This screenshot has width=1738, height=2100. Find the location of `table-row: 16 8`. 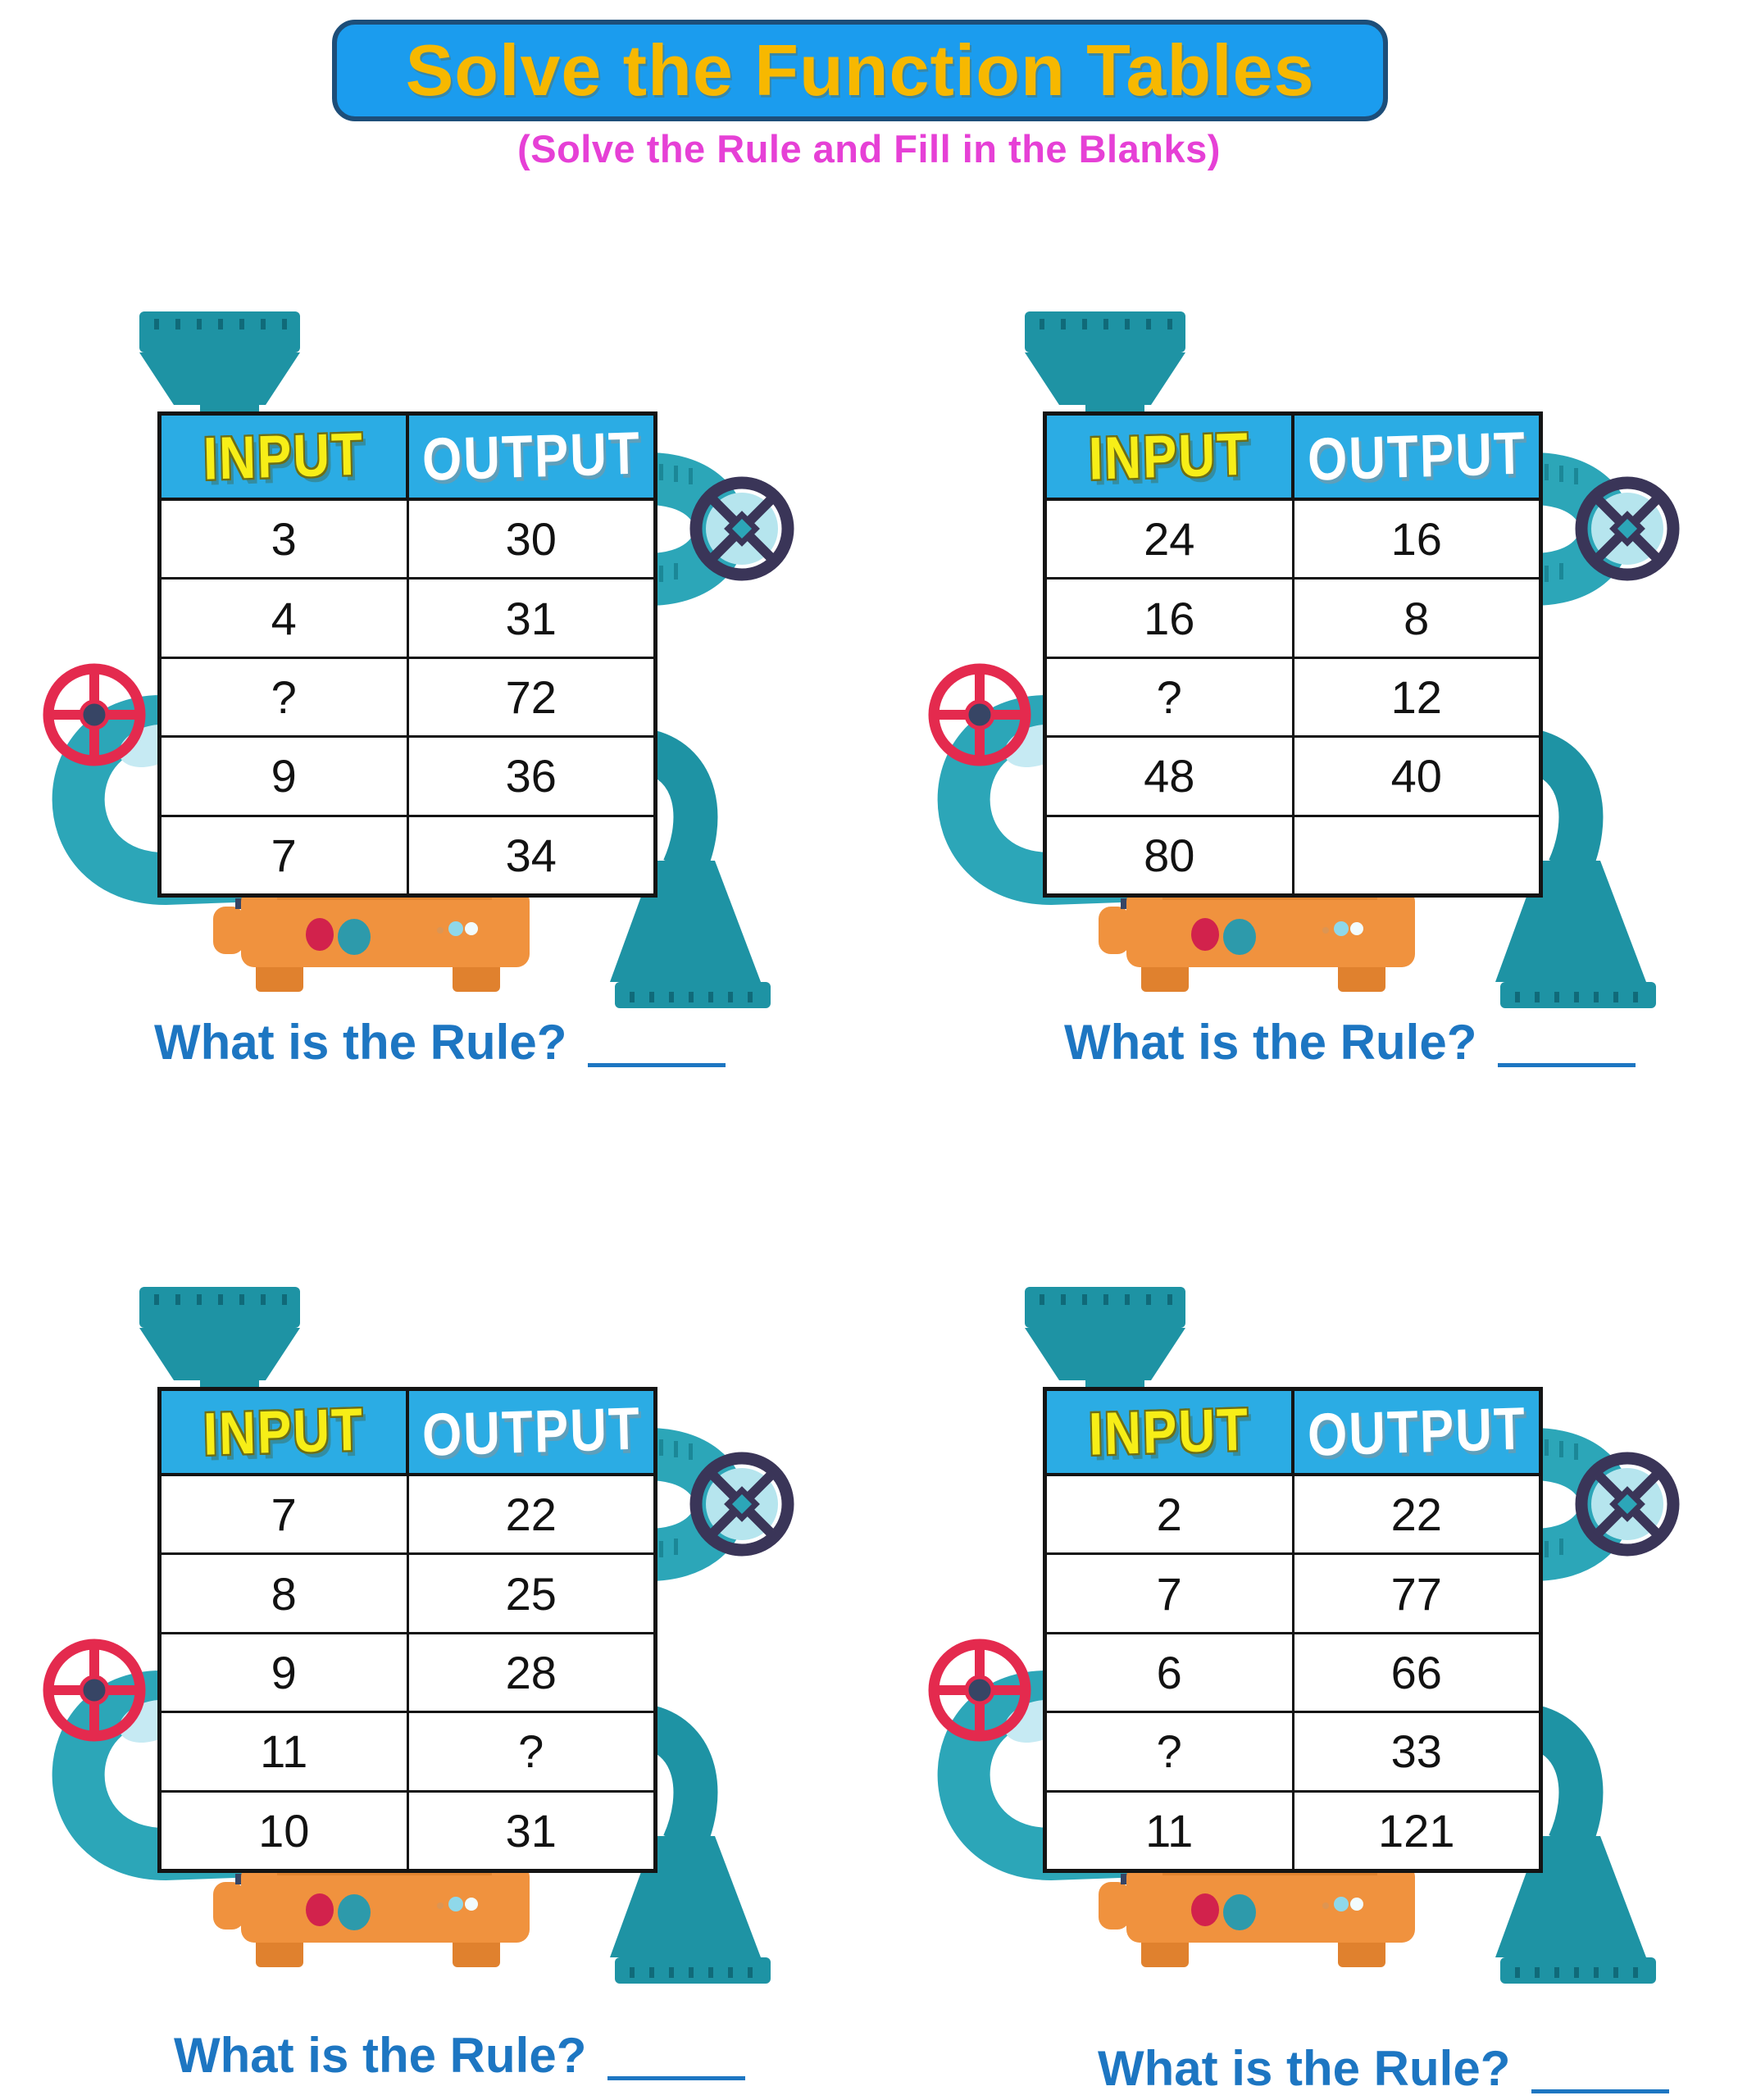

table-row: 16 8 is located at coordinates (1293, 619).